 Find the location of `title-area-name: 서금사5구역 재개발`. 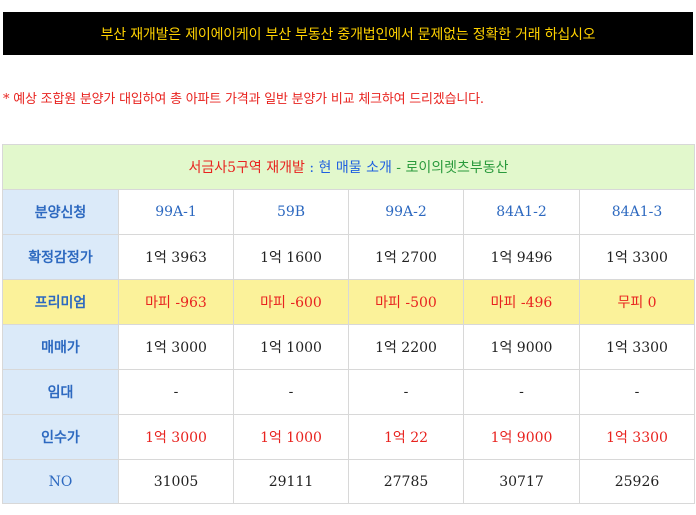

title-area-name: 서금사5구역 재개발 is located at coordinates (246, 168).